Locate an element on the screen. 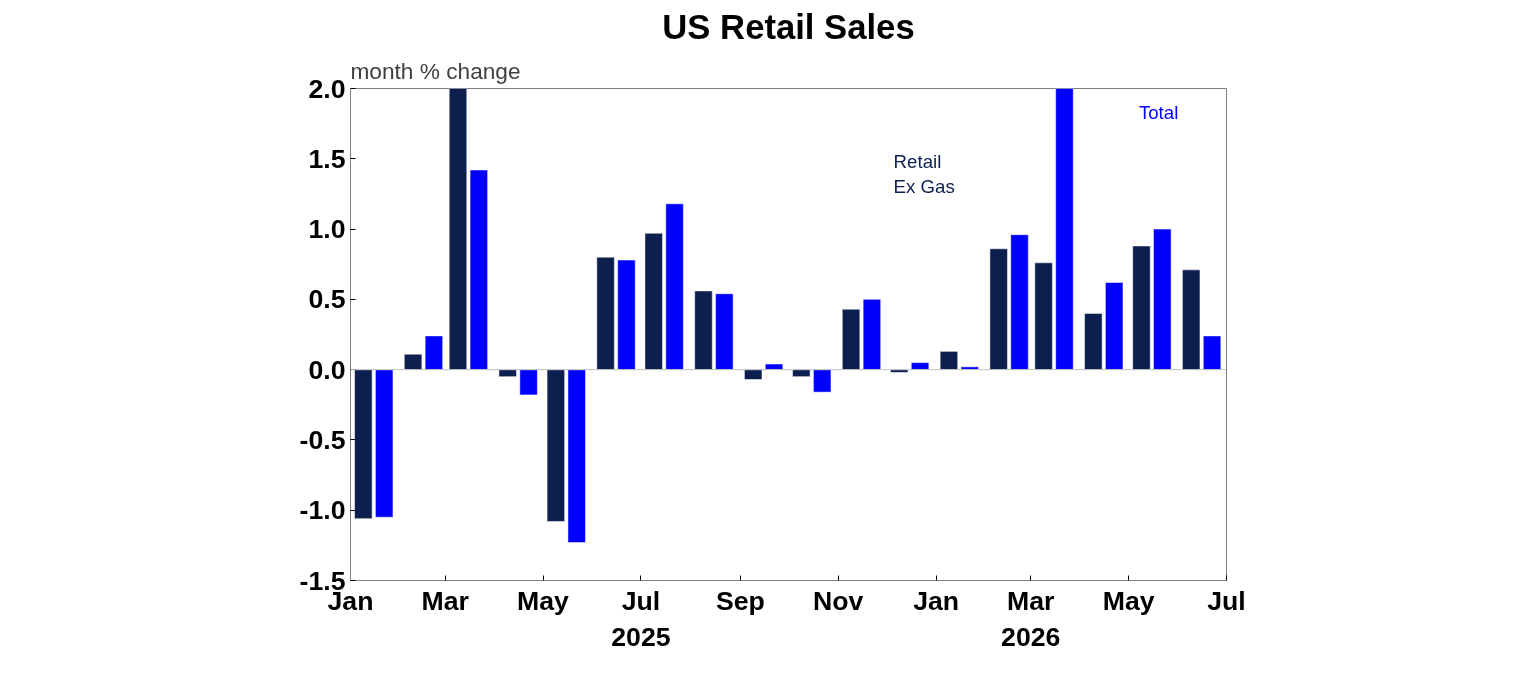 The height and width of the screenshot is (680, 1536). y-tick-label: 0.0 is located at coordinates (327, 369).